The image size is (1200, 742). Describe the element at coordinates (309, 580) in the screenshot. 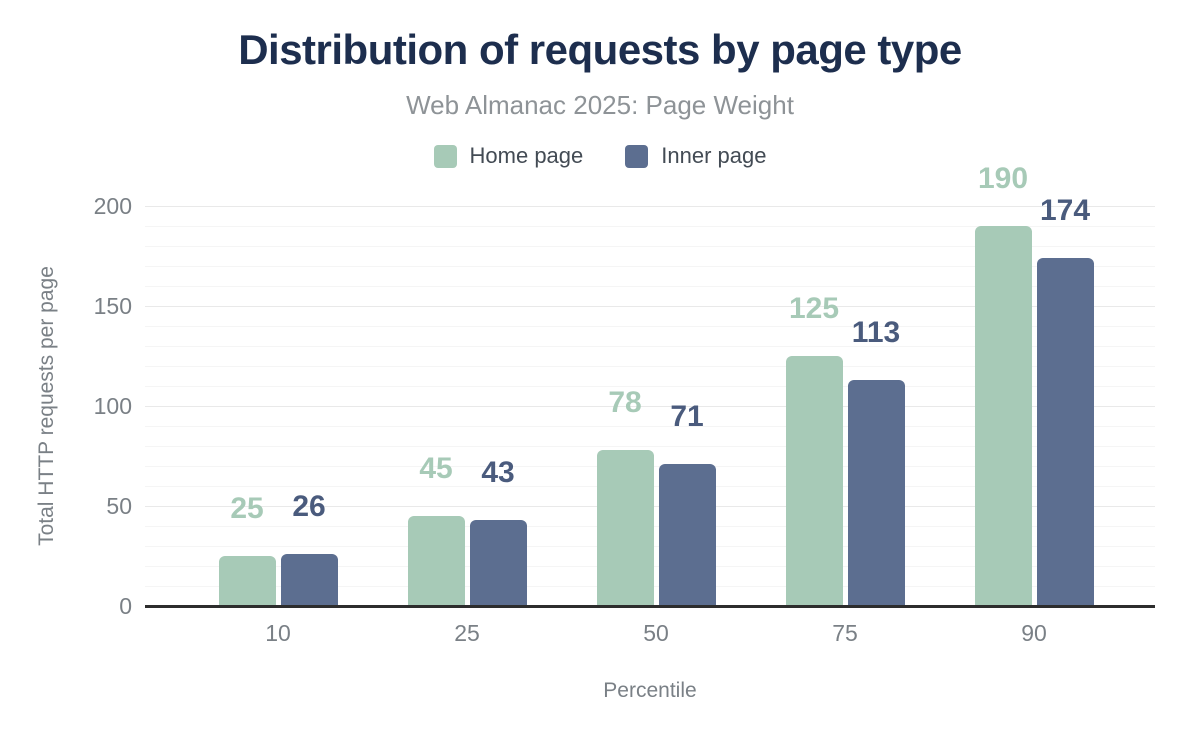

I see `bar-inner-page-p10` at that location.